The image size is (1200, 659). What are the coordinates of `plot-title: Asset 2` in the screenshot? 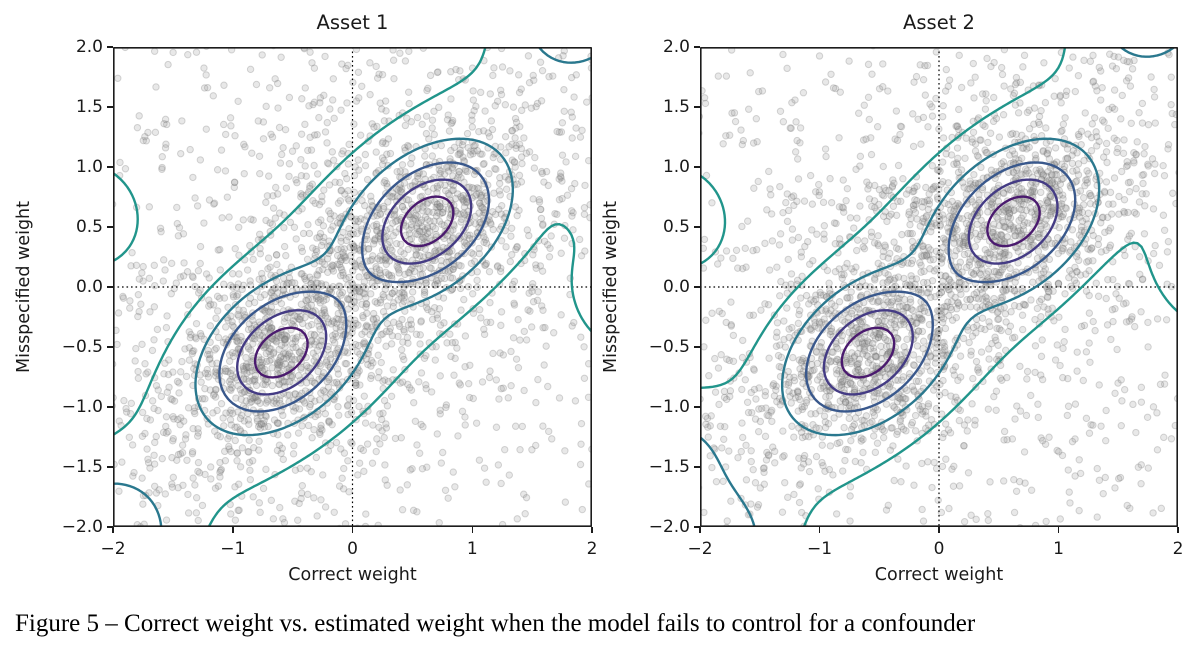 It's located at (939, 22).